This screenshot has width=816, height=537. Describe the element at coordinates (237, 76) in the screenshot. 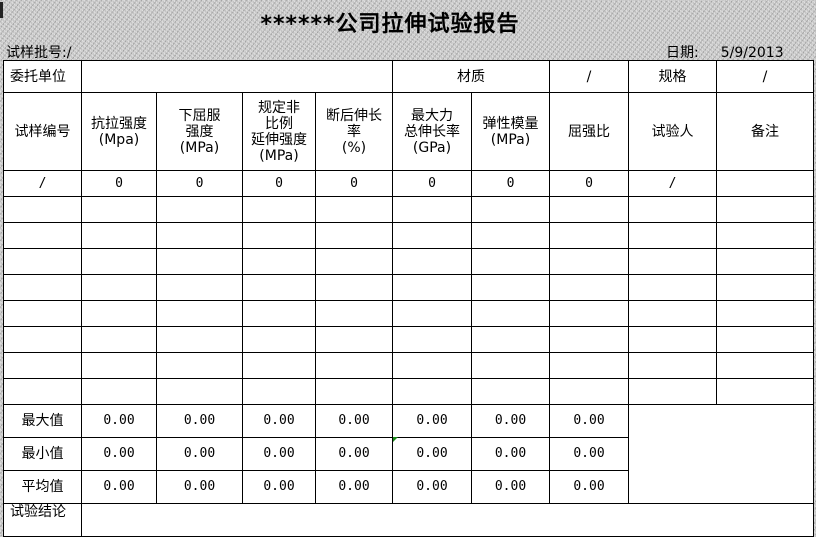

I see `client-value` at that location.